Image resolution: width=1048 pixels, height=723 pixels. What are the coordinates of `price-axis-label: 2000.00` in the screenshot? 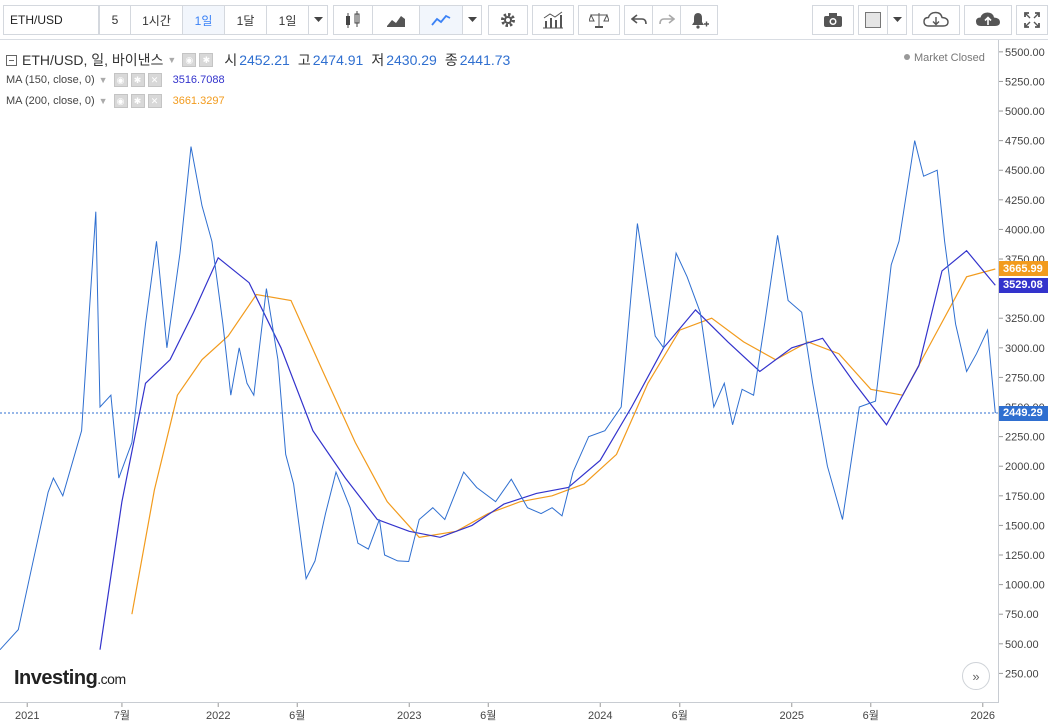 It's located at (1025, 467).